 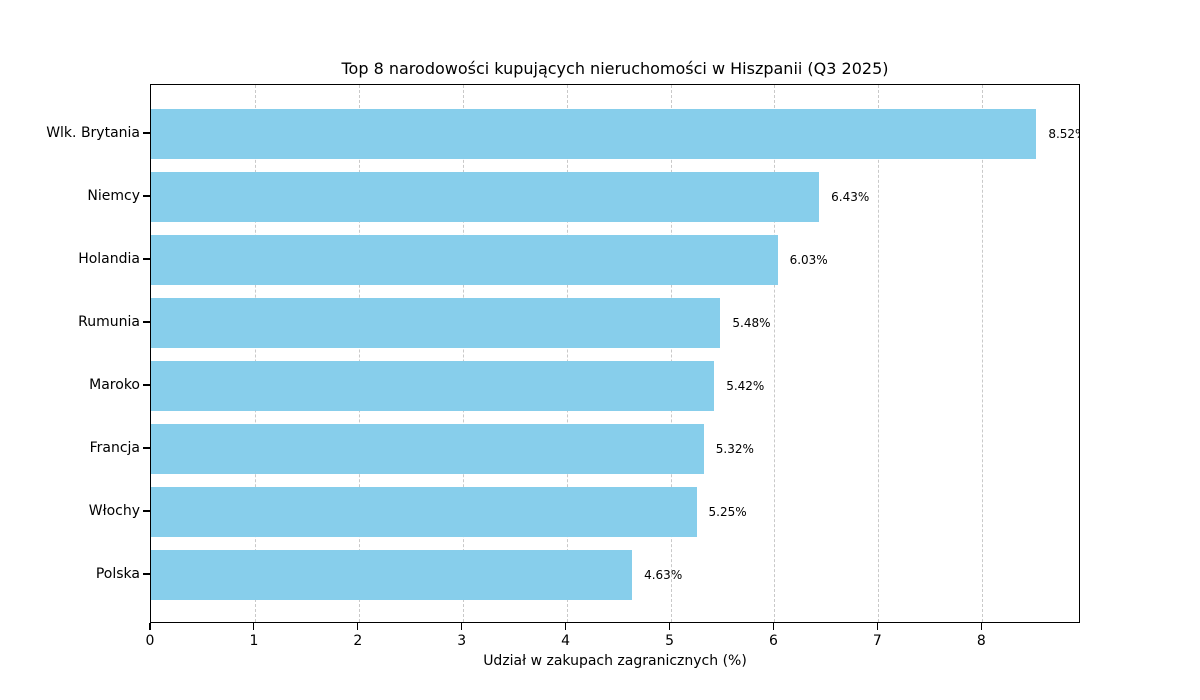 I want to click on bar-value-label: 6.43%, so click(x=850, y=197).